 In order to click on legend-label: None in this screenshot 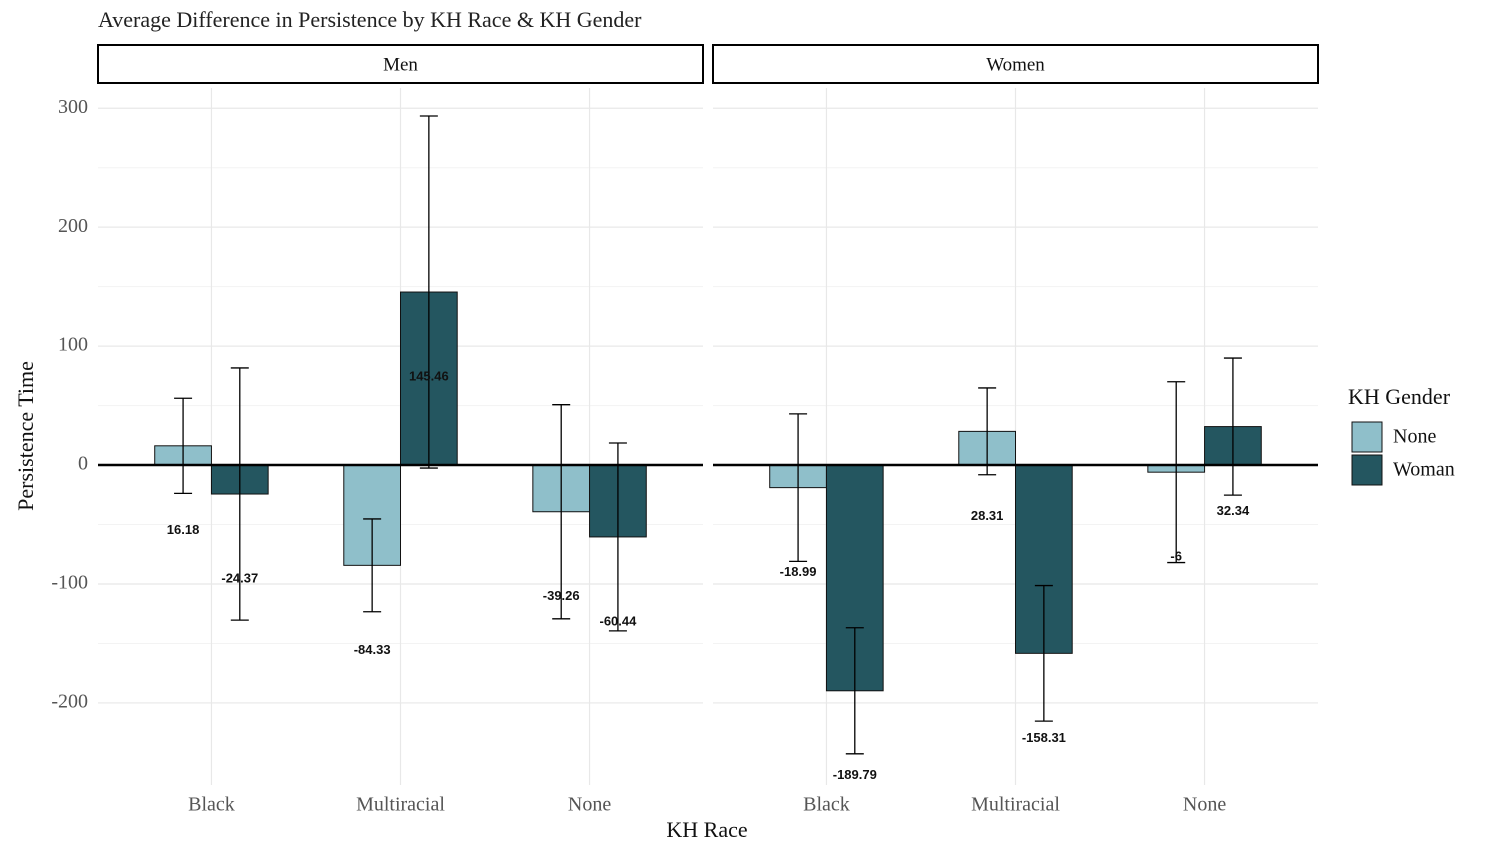, I will do `click(1414, 437)`.